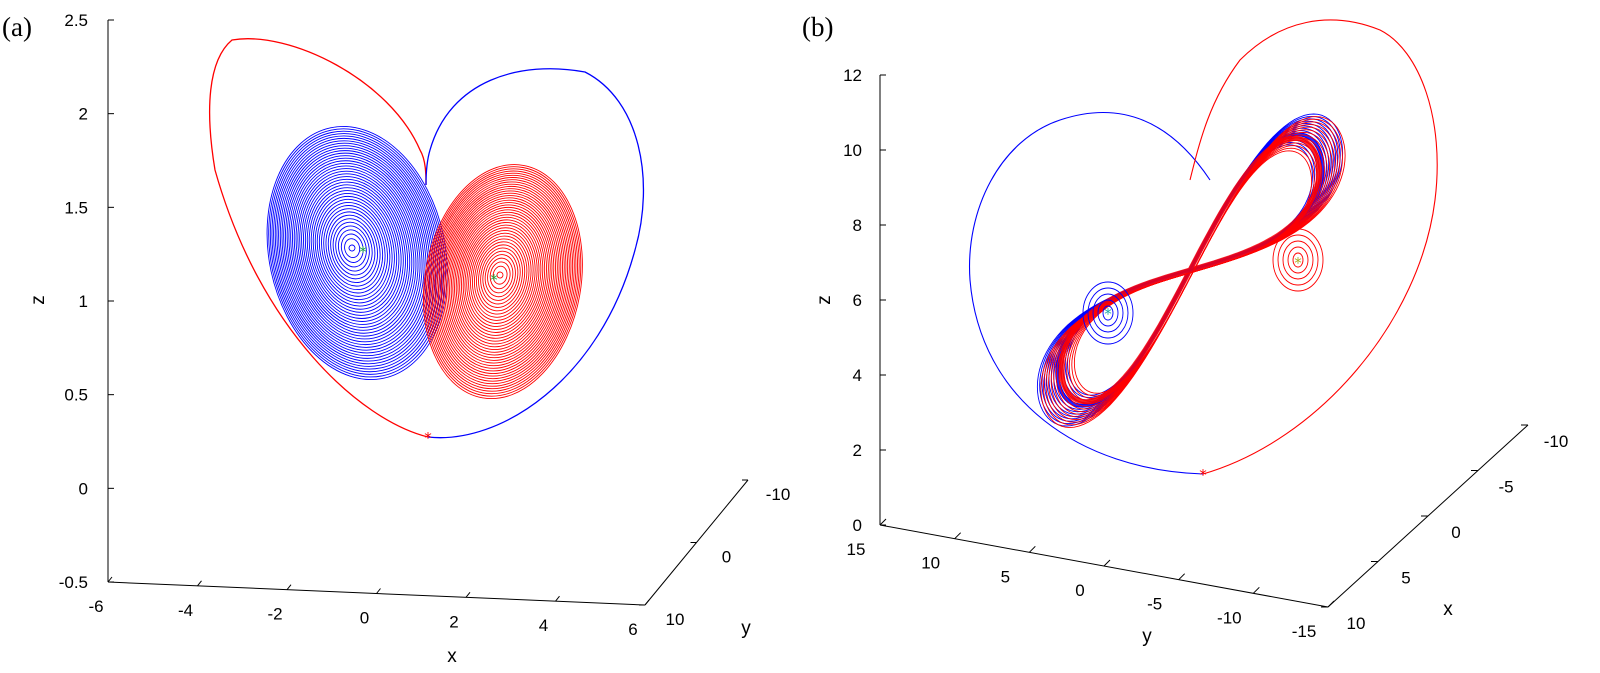 This screenshot has width=1600, height=673. I want to click on panel-b-y-tick-label: 0, so click(1079, 590).